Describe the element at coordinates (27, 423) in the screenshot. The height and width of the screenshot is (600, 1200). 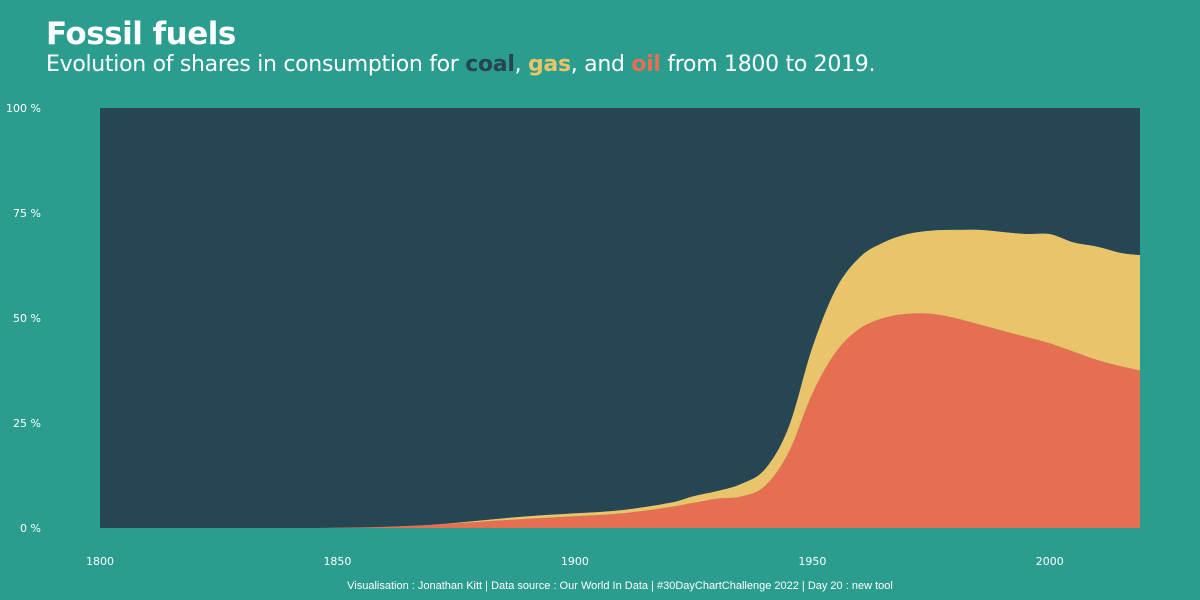
I see `y-tick-label: 25 %` at that location.